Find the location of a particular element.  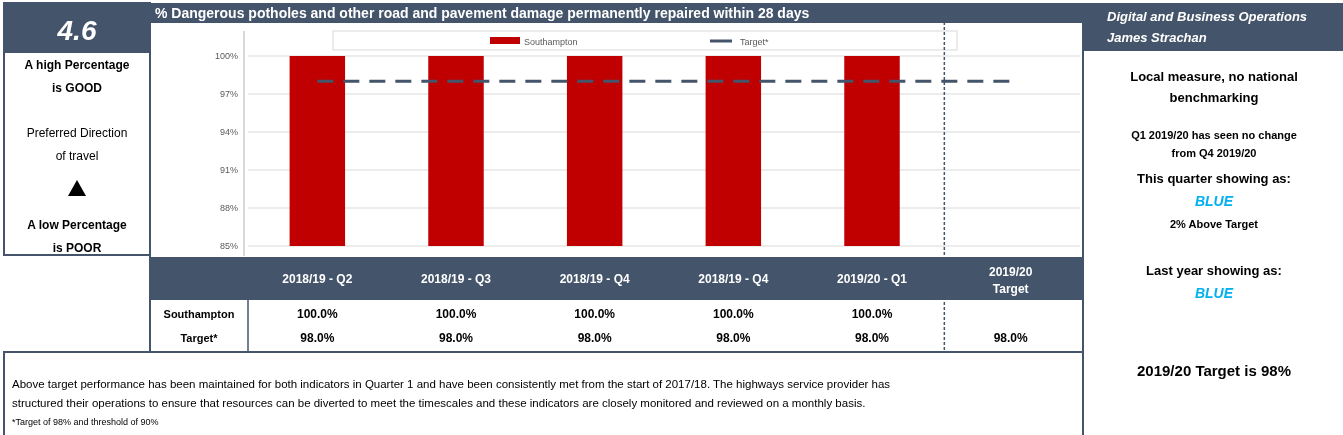

x-tick-label: 2019/20 - Q1 is located at coordinates (872, 279).